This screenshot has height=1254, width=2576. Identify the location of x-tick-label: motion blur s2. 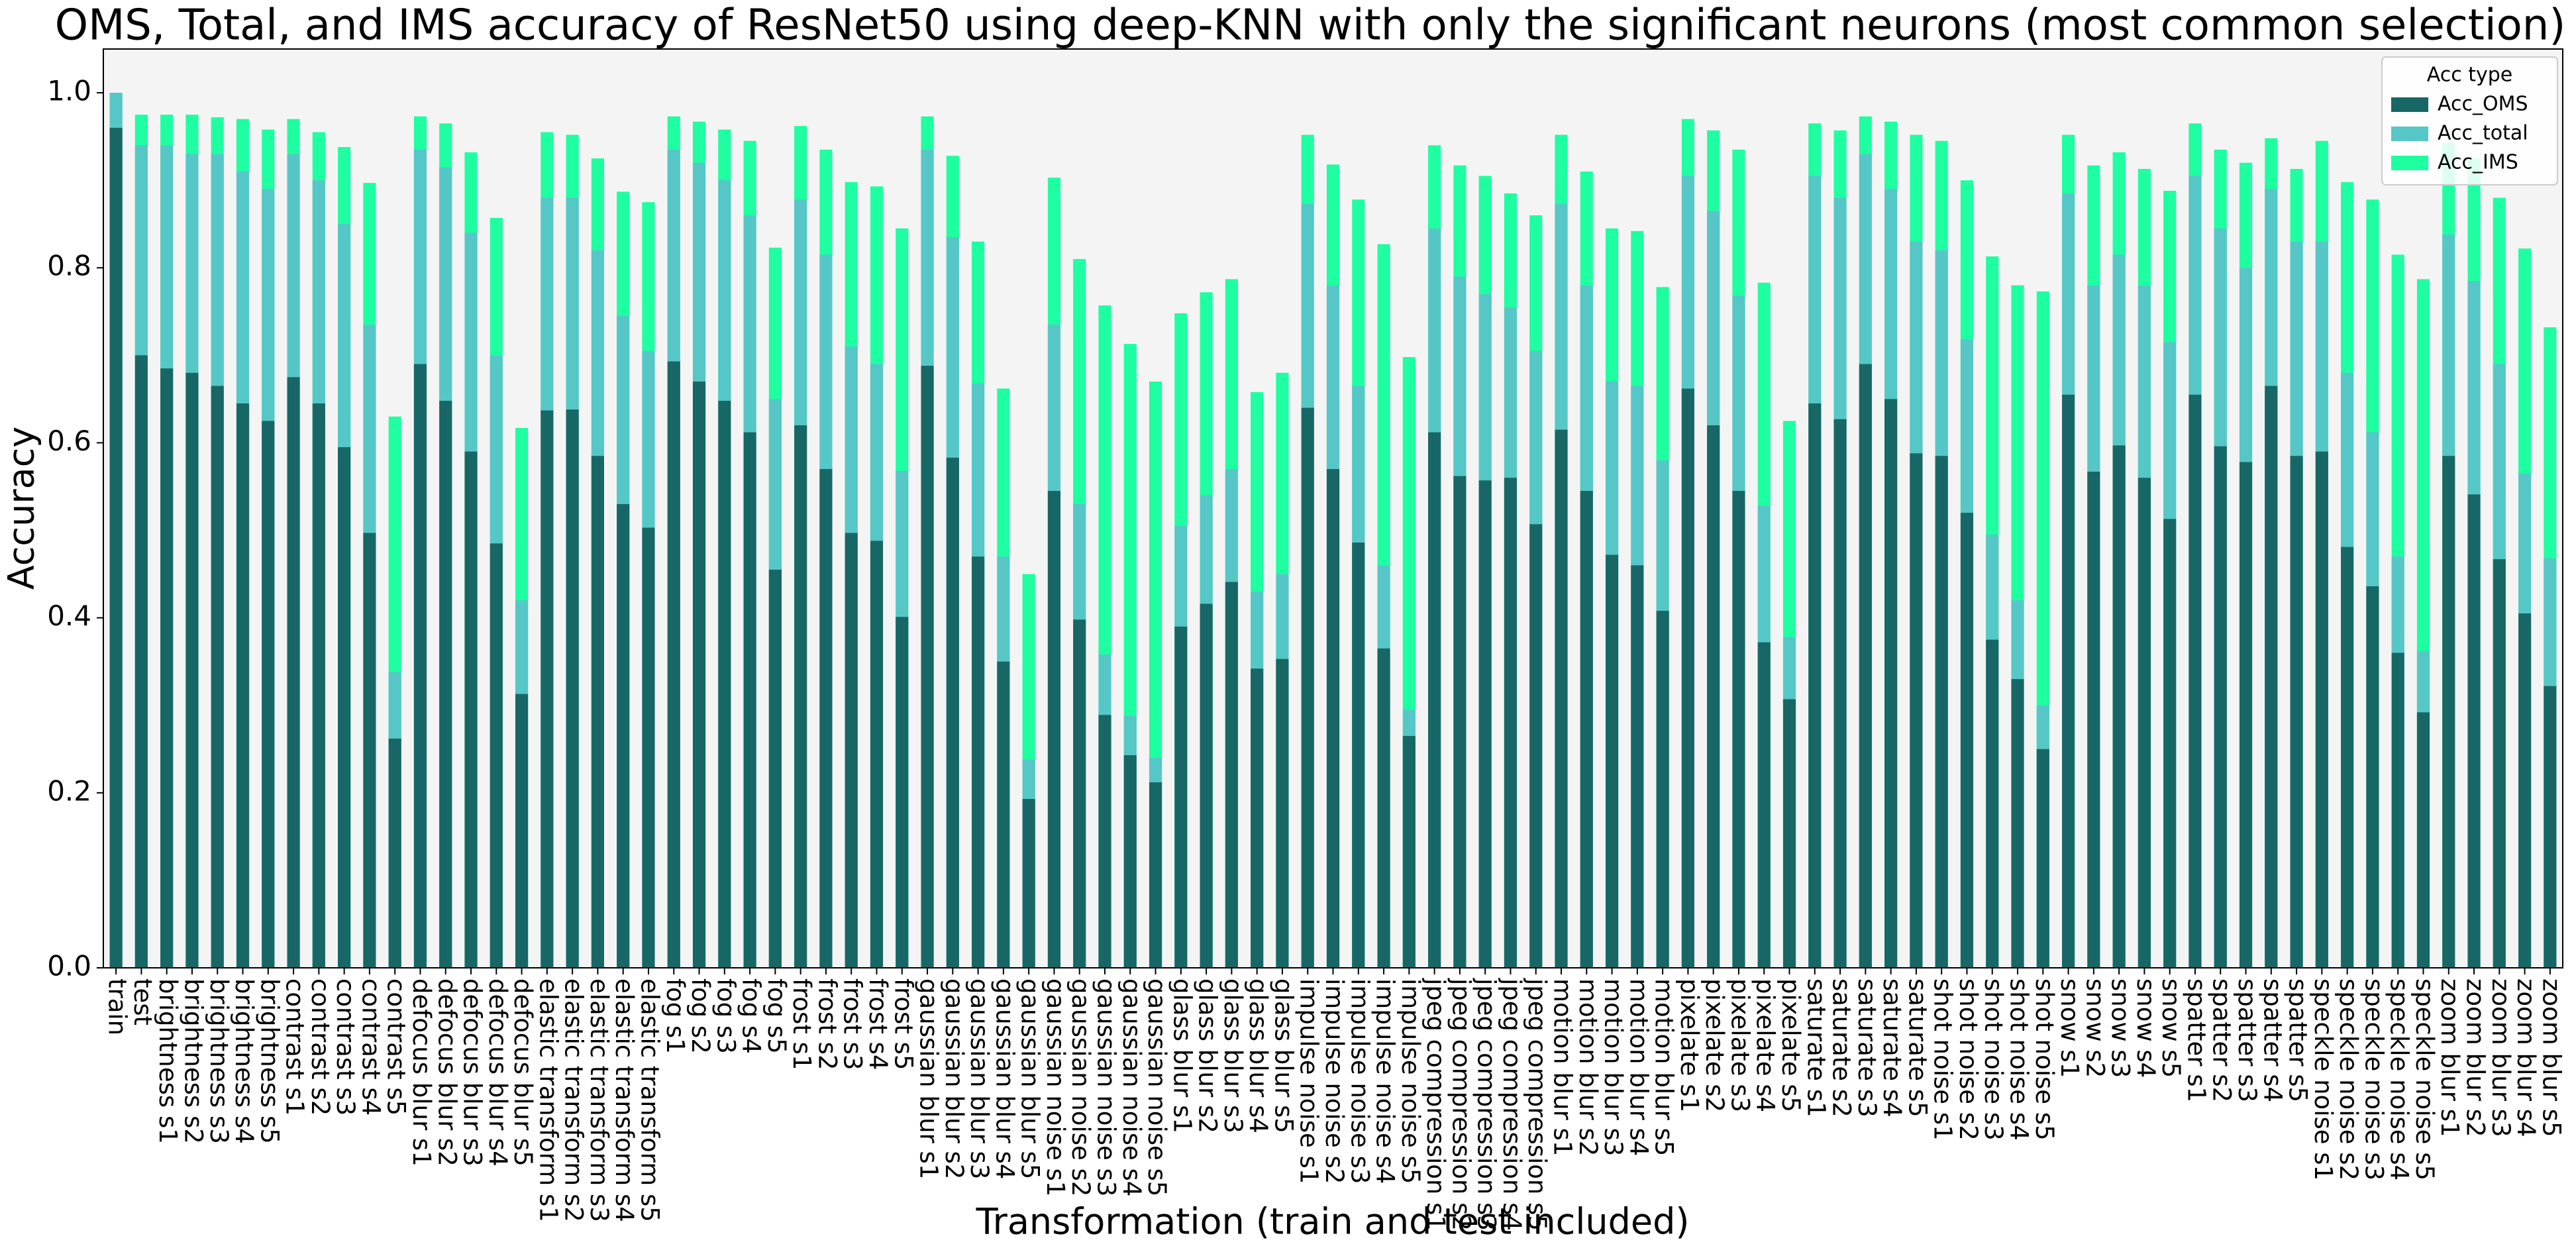
(1588, 1067).